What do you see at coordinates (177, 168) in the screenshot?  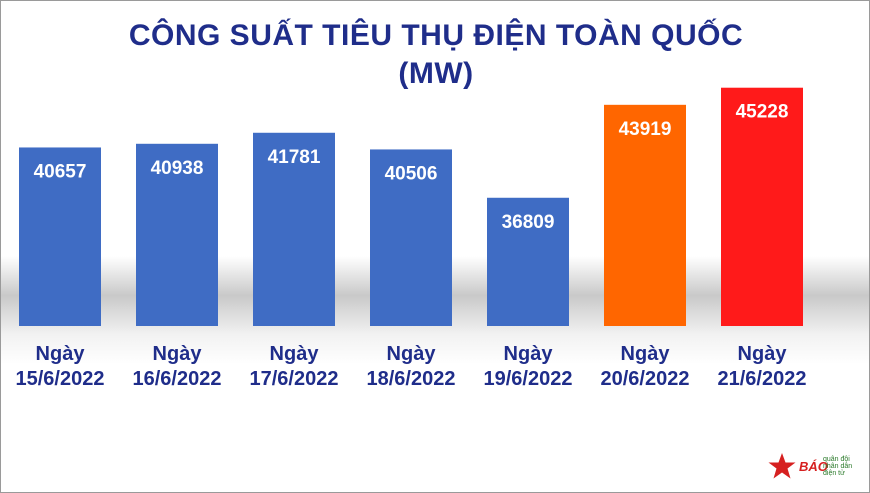 I see `bar-value-label: 40938` at bounding box center [177, 168].